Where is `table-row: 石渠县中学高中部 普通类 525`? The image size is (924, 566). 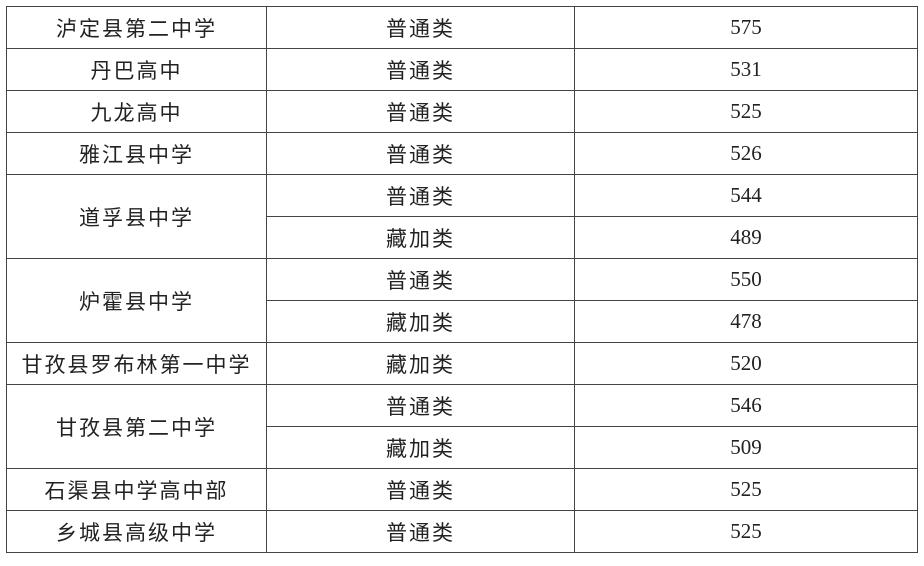 table-row: 石渠县中学高中部 普通类 525 is located at coordinates (462, 489).